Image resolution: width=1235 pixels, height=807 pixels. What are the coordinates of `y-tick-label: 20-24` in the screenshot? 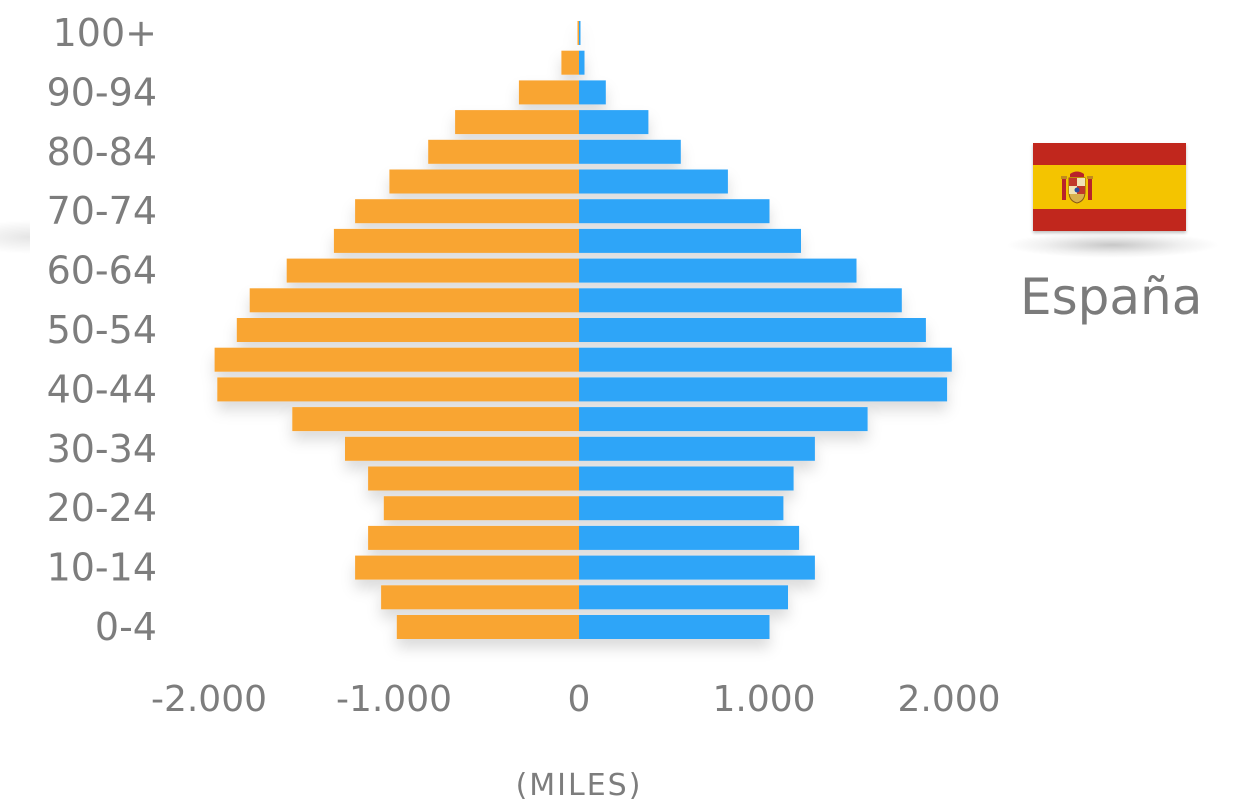 It's located at (102, 508).